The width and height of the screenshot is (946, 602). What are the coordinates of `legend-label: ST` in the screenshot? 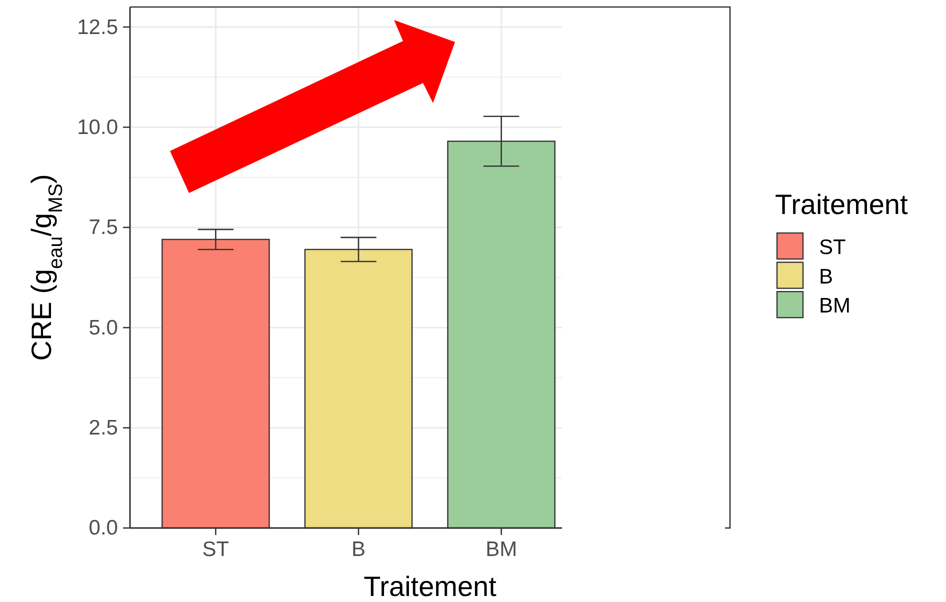 It's located at (832, 247).